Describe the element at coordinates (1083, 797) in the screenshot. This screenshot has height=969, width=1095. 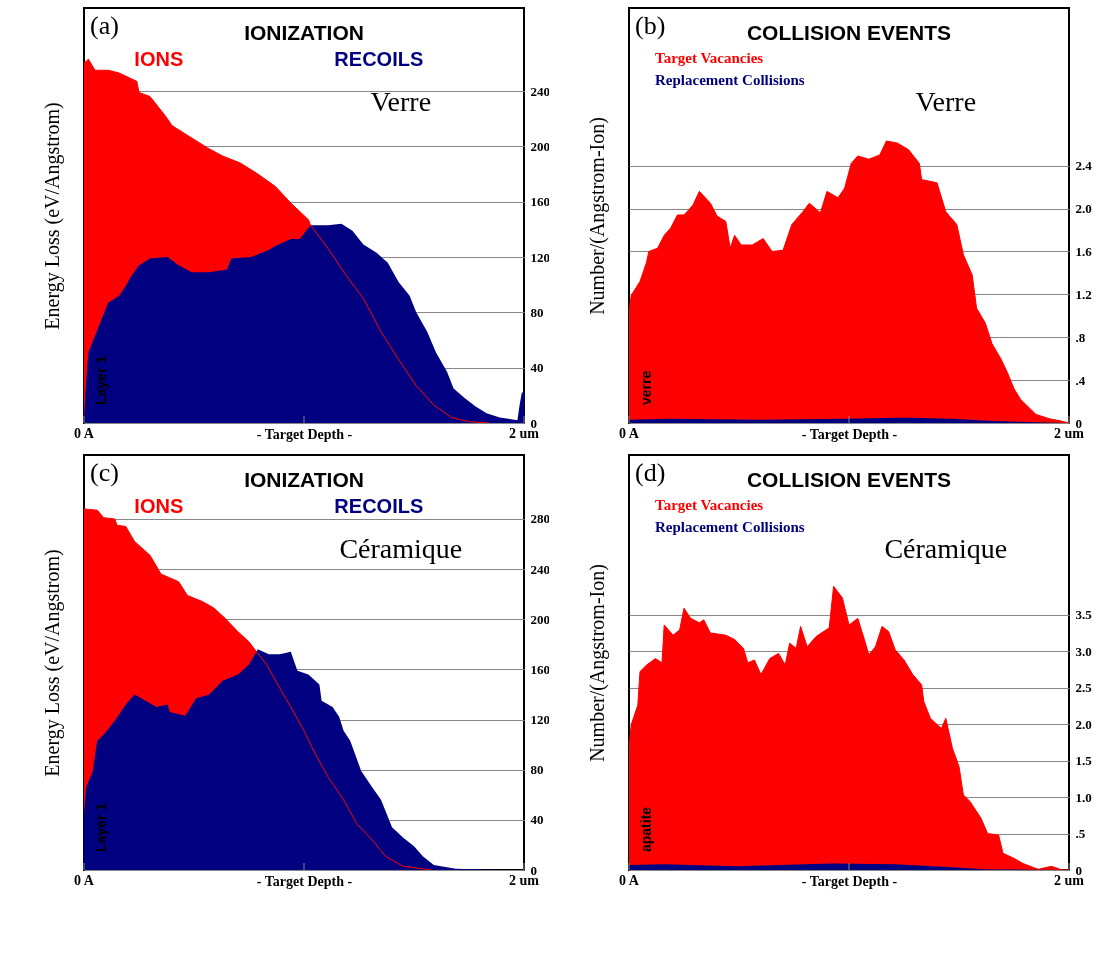
I see `y-tick-label: 1.0` at that location.